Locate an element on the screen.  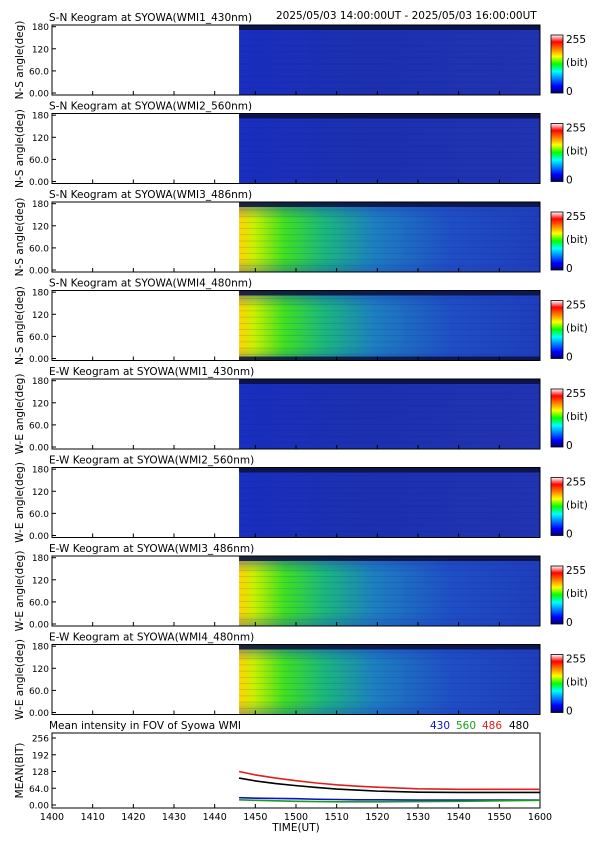
heatmap-2-title: S-N Keogram at SYOWA(WMI2_560nm) is located at coordinates (150, 107).